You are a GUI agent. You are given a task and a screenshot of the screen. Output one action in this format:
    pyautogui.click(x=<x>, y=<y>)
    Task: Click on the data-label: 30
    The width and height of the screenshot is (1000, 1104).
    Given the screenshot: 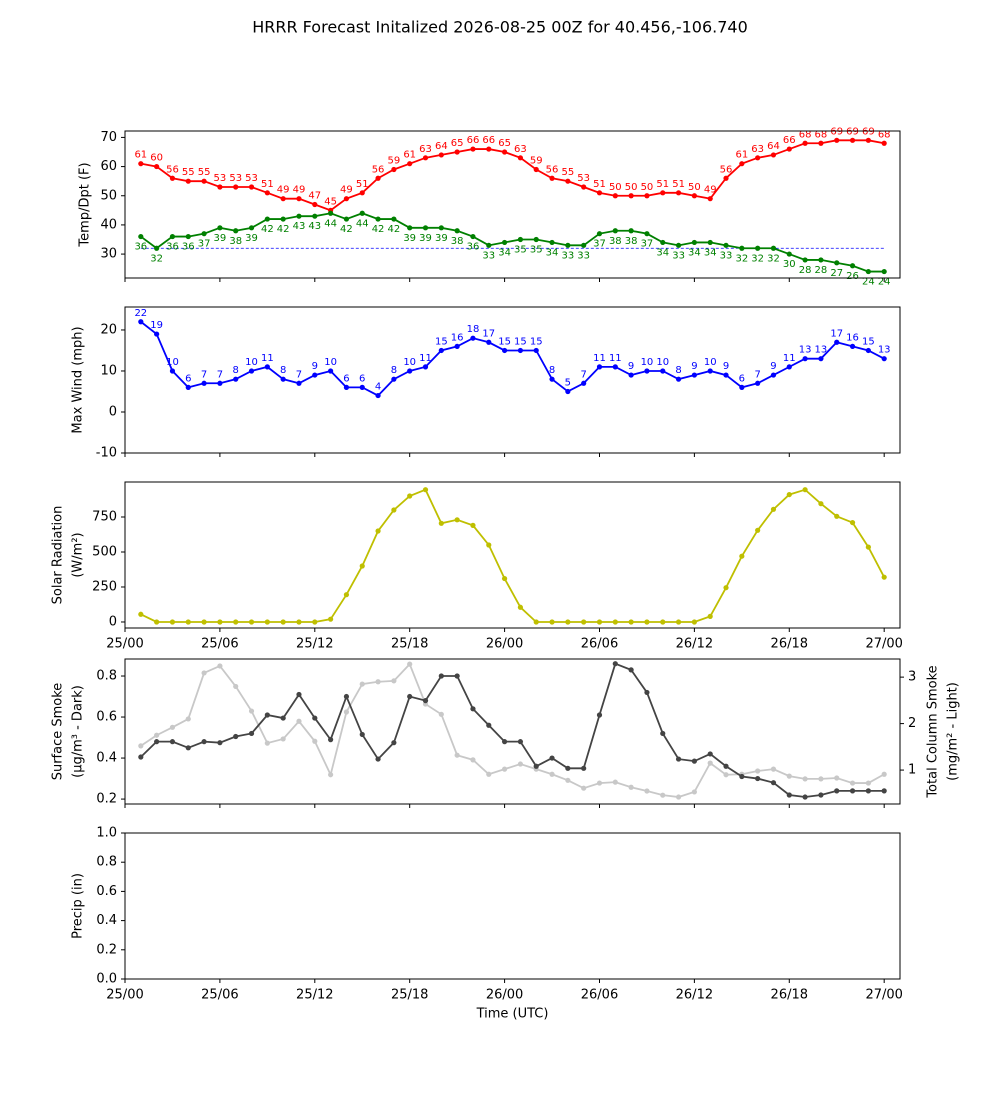 What is the action you would take?
    pyautogui.click(x=789, y=264)
    